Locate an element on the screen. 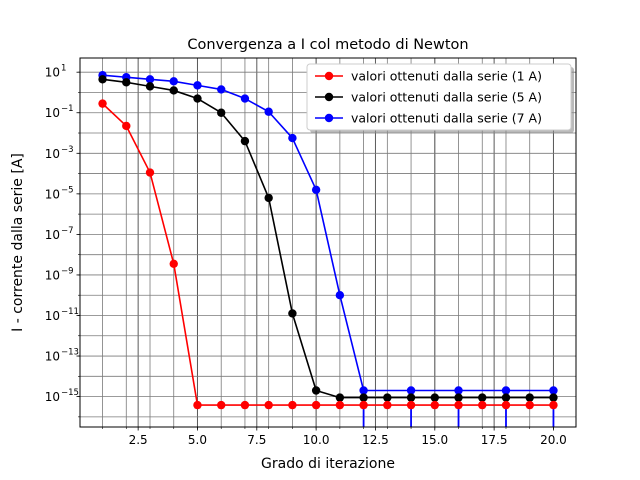 This screenshot has height=480, width=640. x-tick-label: 10.0 is located at coordinates (316, 440).